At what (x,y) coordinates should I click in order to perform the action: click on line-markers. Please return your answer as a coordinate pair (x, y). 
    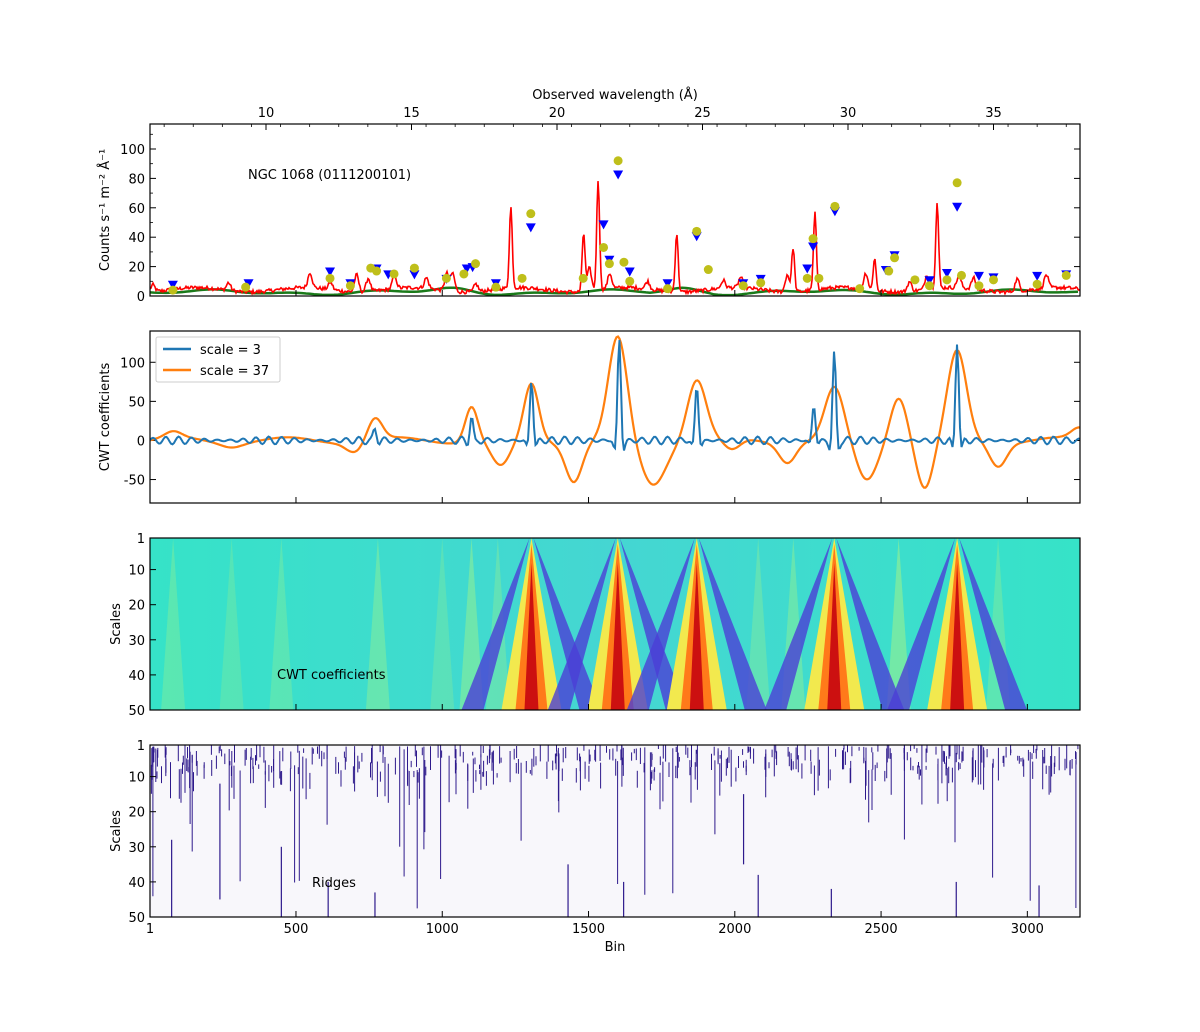
    Looking at the image, I should click on (619, 225).